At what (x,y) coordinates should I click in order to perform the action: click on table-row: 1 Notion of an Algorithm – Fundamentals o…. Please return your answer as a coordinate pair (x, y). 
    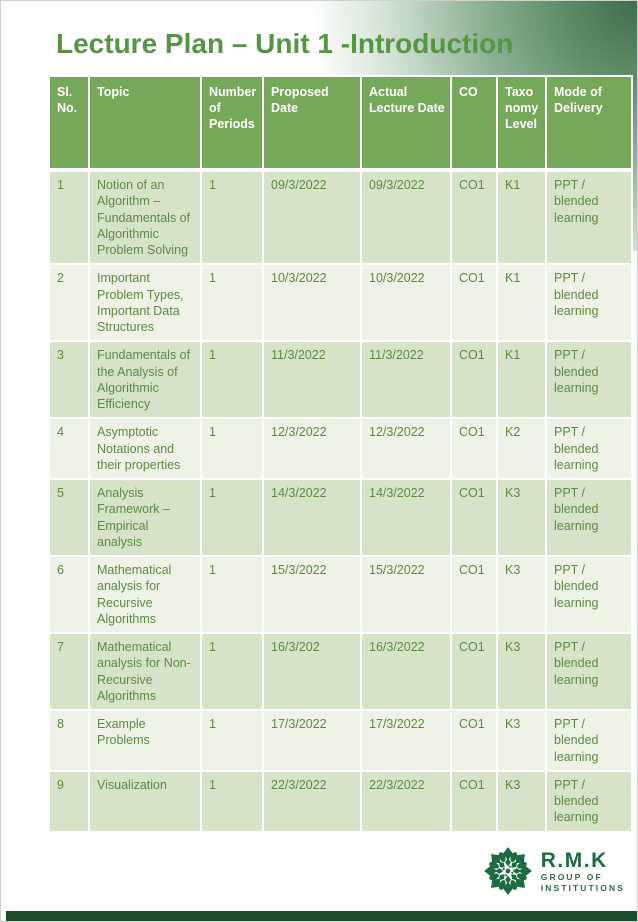
    Looking at the image, I should click on (340, 217).